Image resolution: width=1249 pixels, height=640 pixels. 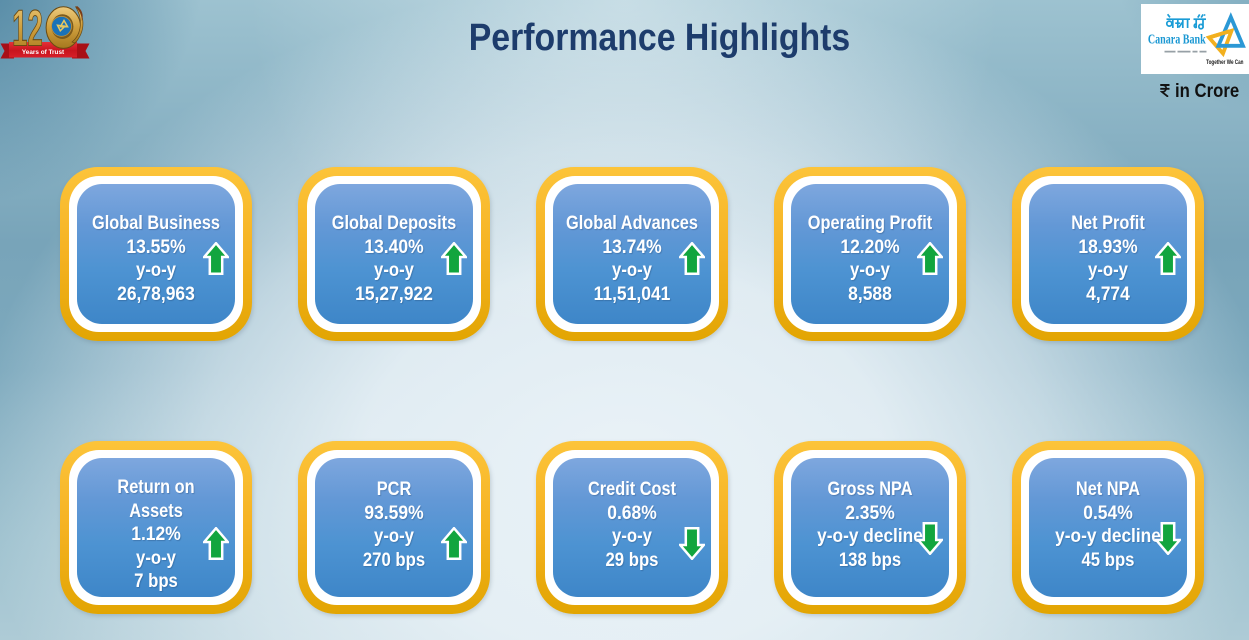 What do you see at coordinates (27, 30) in the screenshot?
I see `svg-text: 12` at bounding box center [27, 30].